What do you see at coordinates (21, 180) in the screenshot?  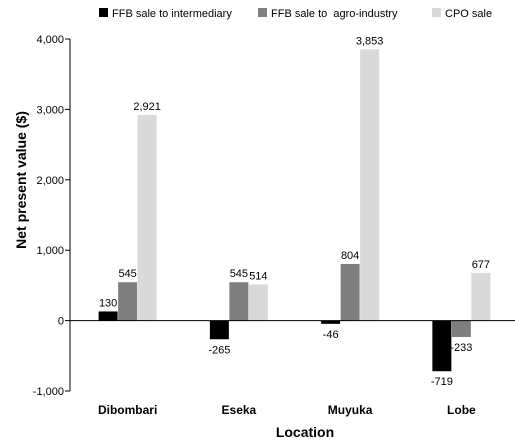 I see `y-axis-title: Net present value ($)` at bounding box center [21, 180].